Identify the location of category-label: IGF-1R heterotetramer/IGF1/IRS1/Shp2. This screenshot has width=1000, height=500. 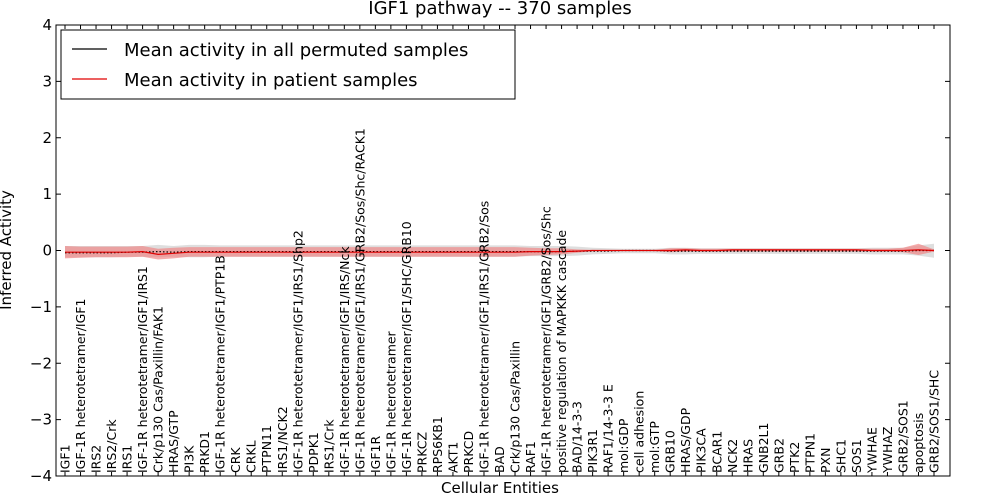
(297, 351).